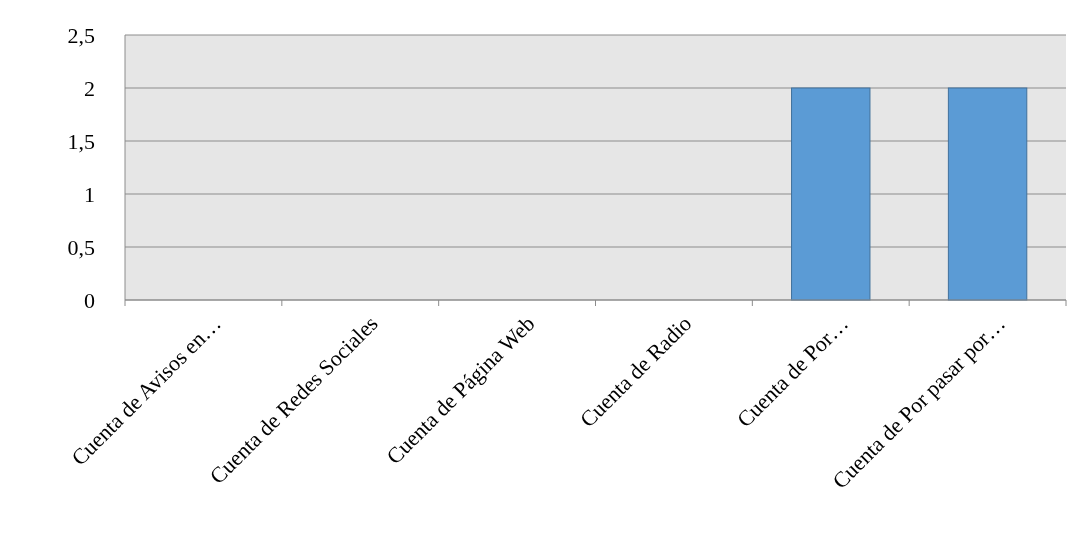  What do you see at coordinates (81, 247) in the screenshot?
I see `y-tick-label: 0,5` at bounding box center [81, 247].